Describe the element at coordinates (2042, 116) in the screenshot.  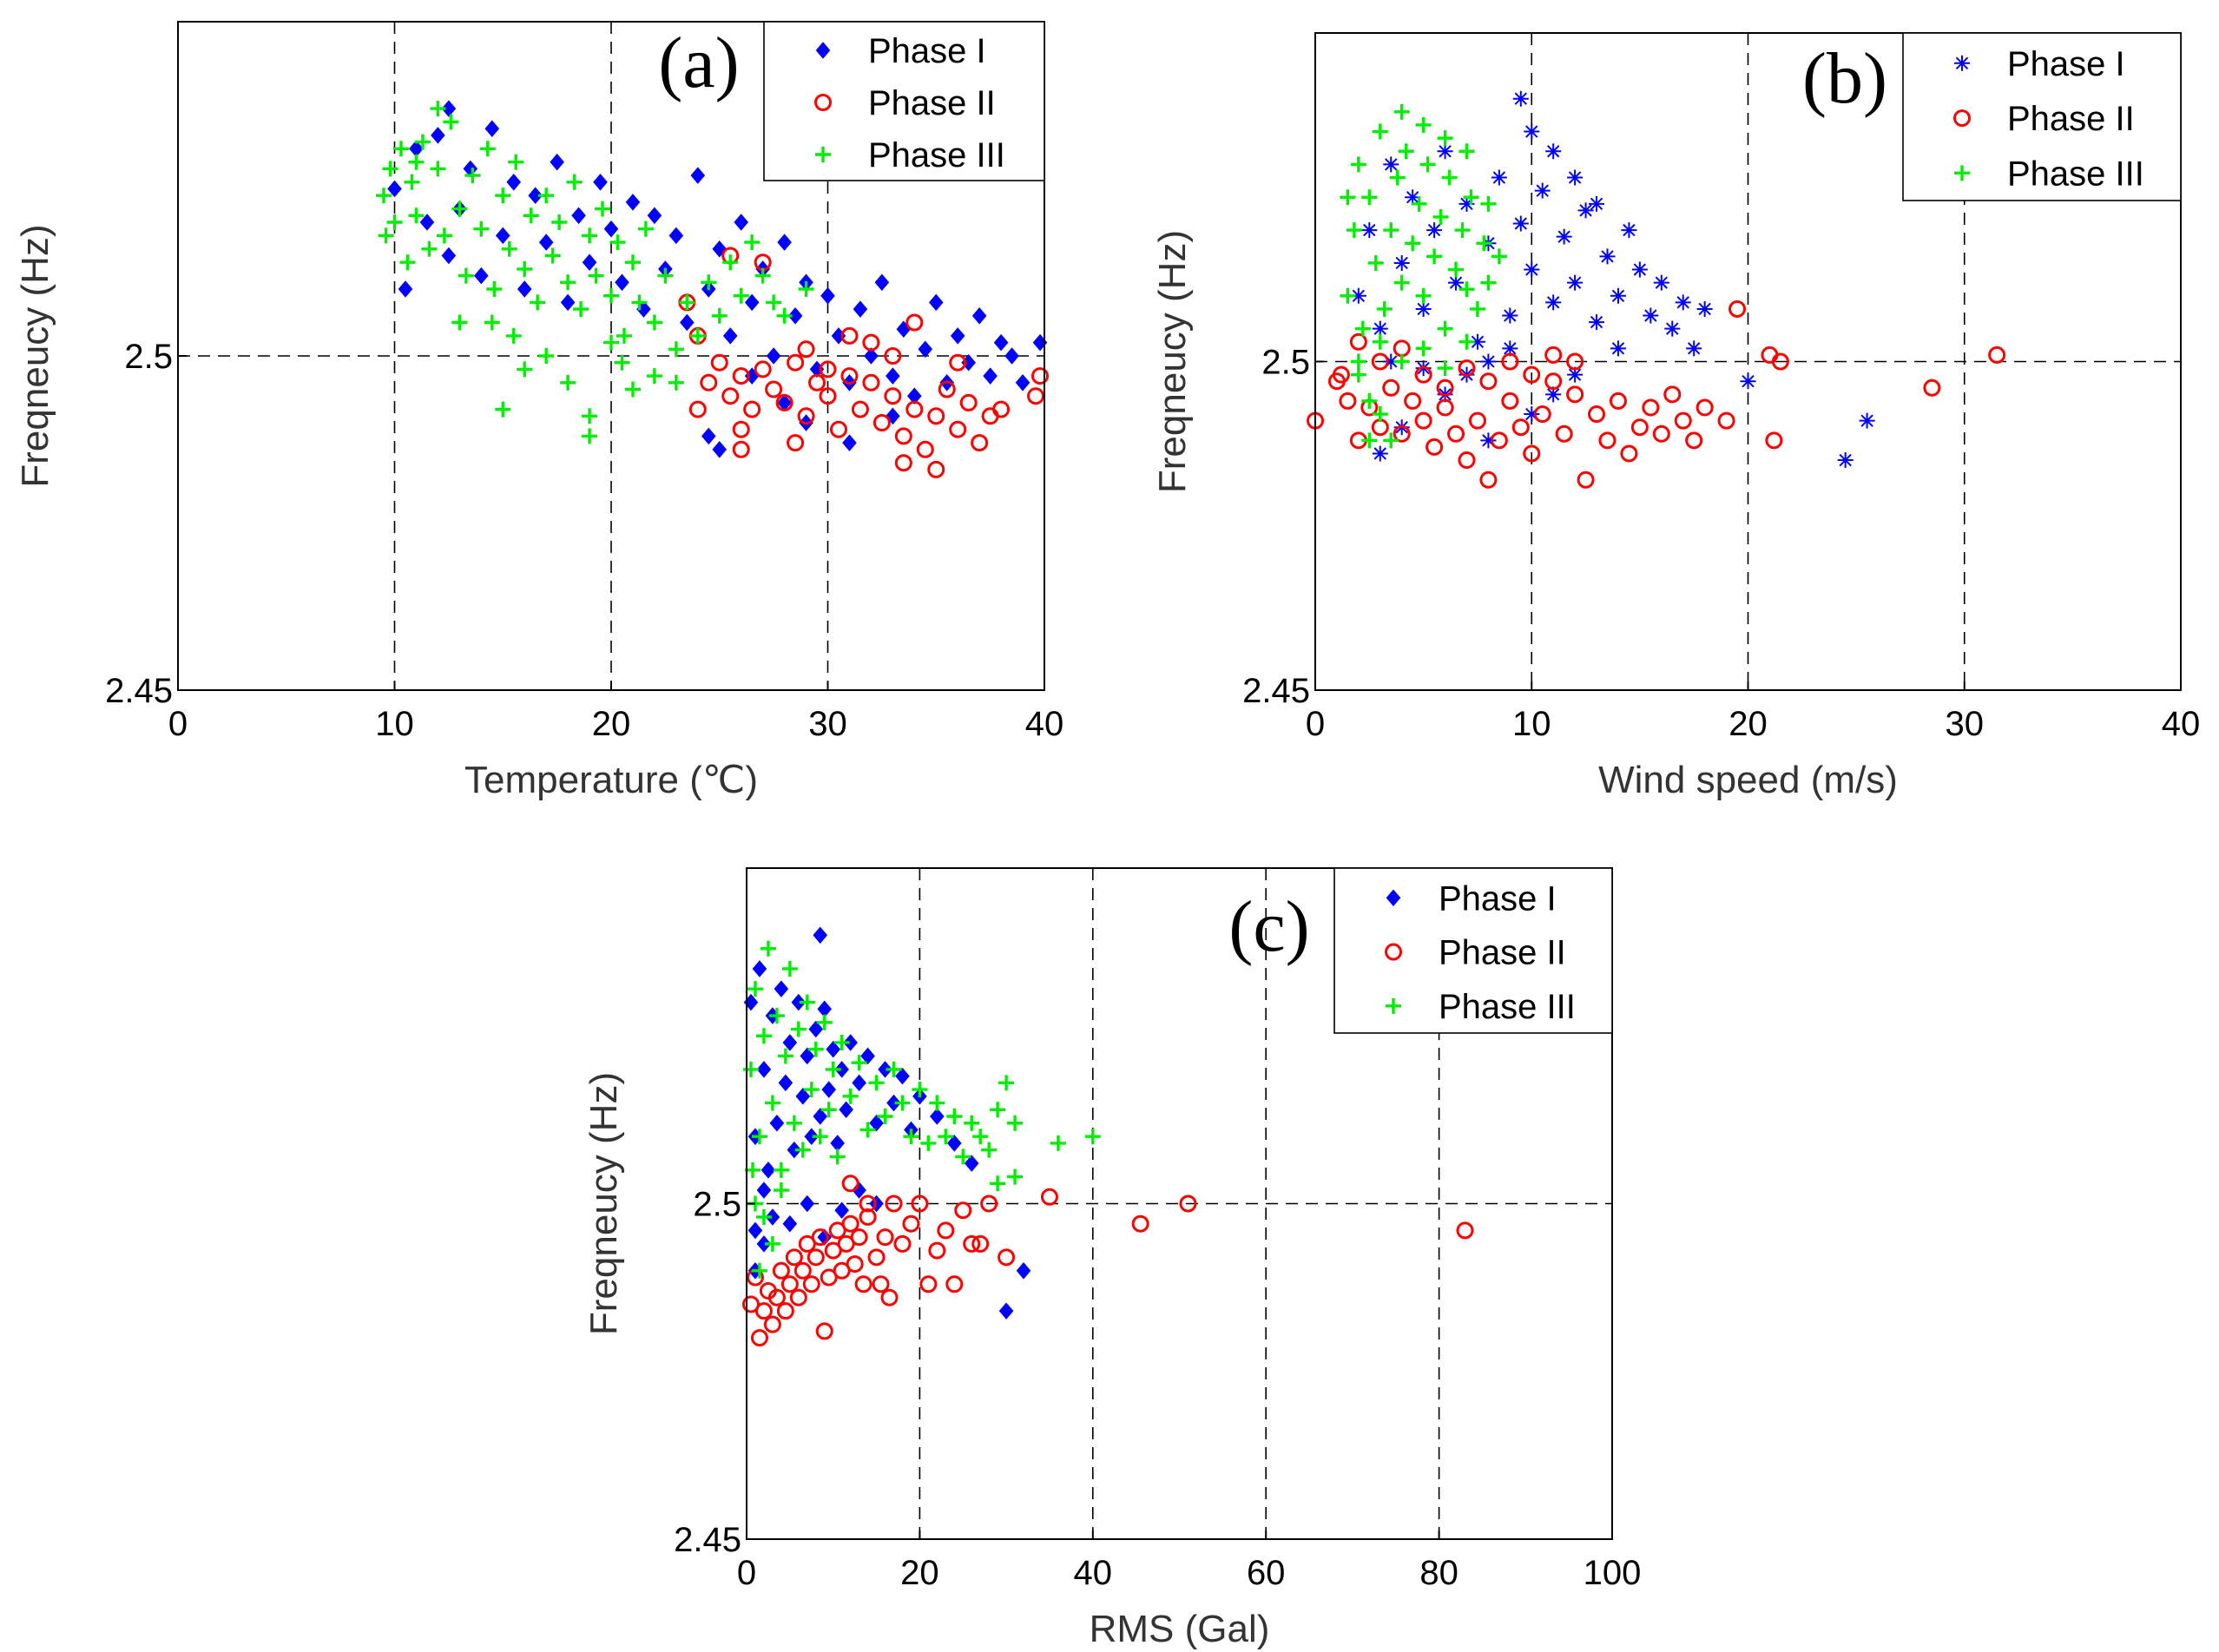
I see `legend-box` at that location.